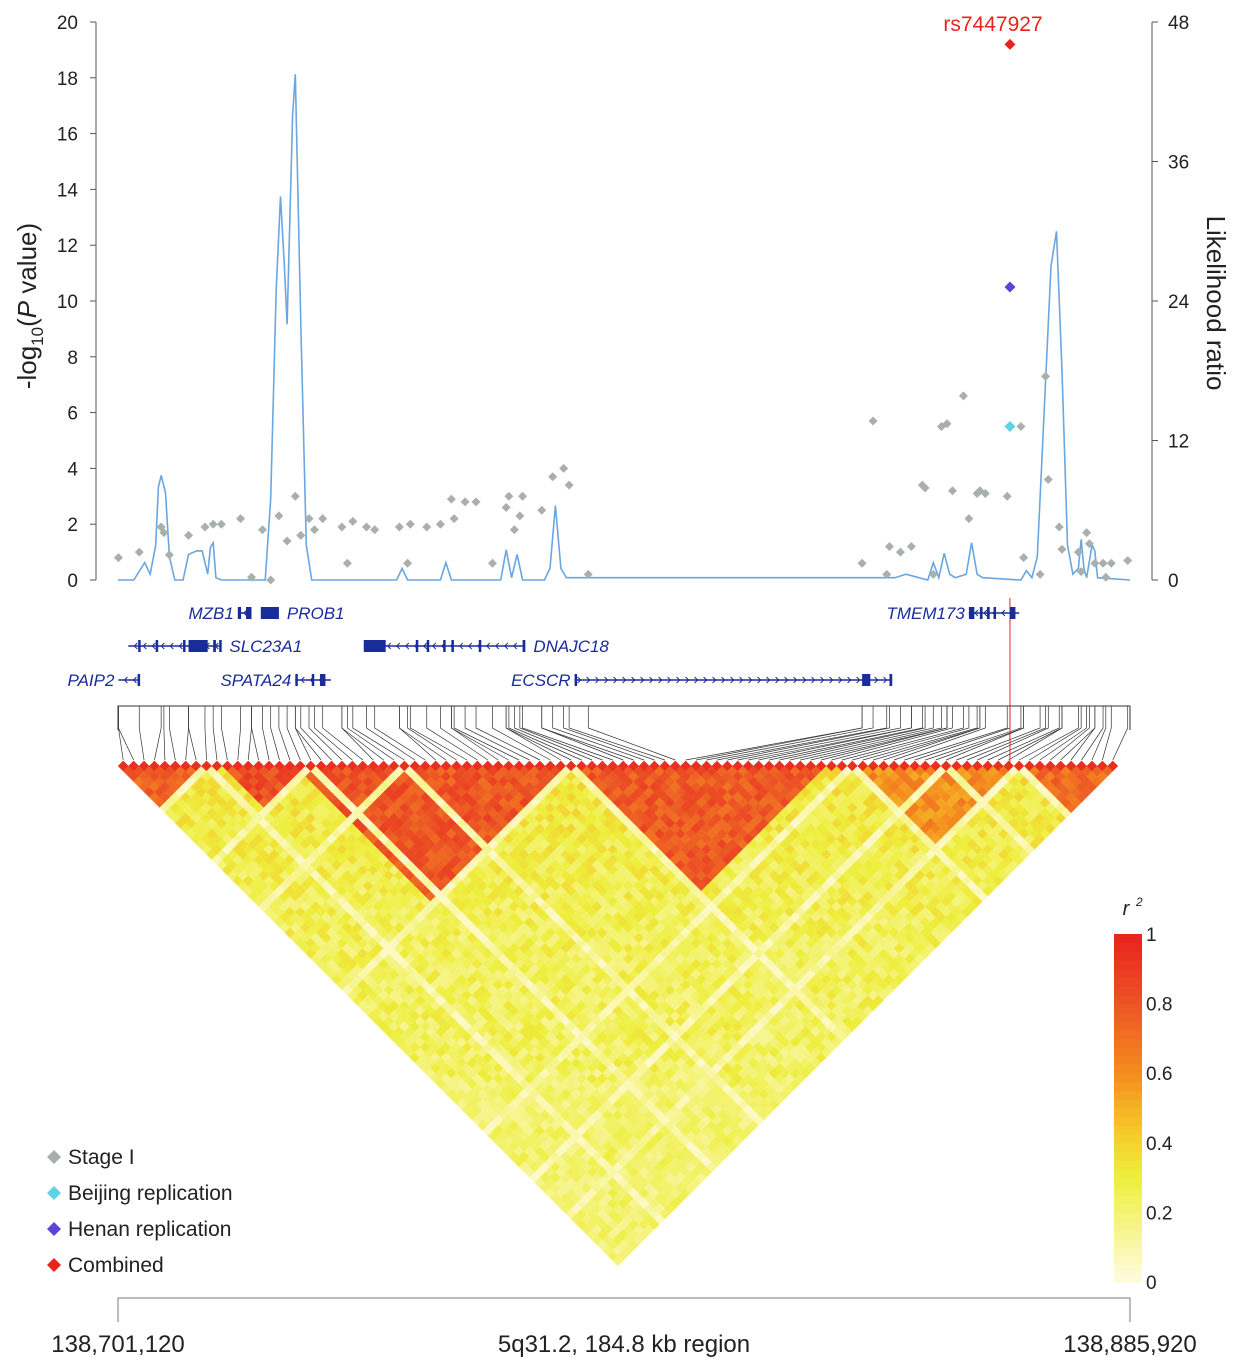  Describe the element at coordinates (67, 23) in the screenshot. I see `left-tick-label: 20` at that location.